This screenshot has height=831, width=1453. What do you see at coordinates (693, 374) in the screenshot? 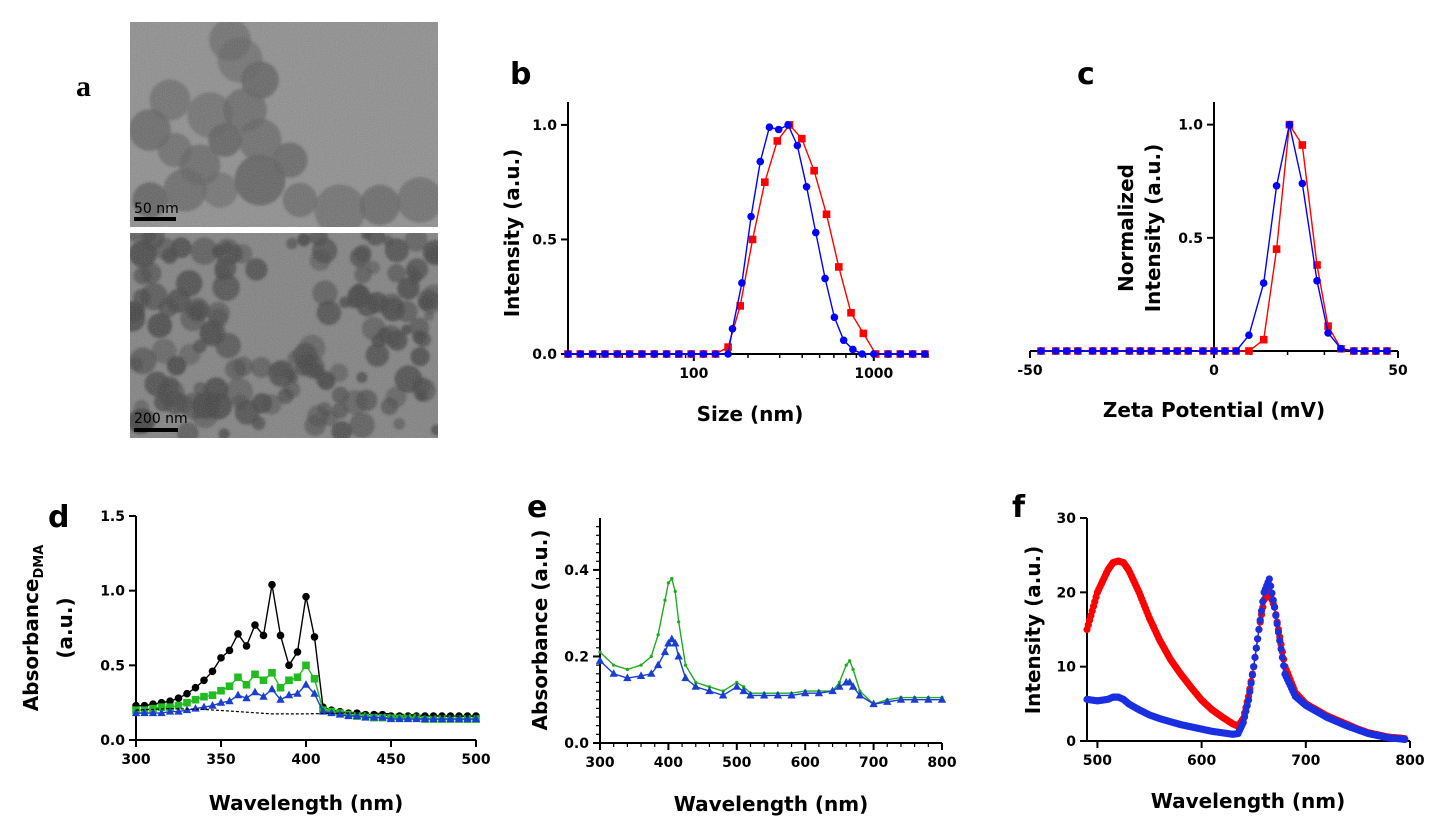
I see `x-tick-label: 100` at bounding box center [693, 374].